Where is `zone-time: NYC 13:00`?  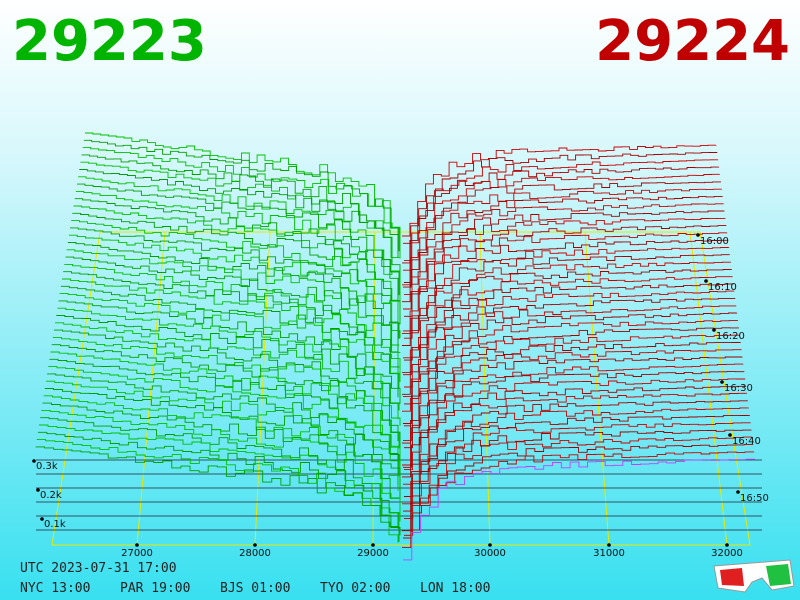
zone-time: NYC 13:00 is located at coordinates (55, 588).